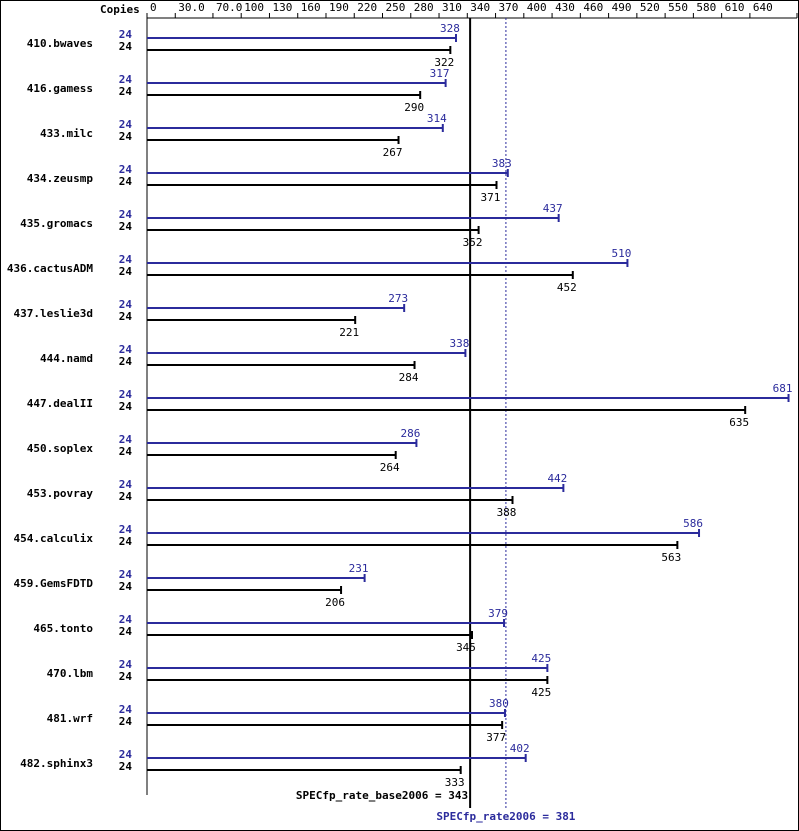 This screenshot has height=831, width=799. What do you see at coordinates (567, 287) in the screenshot?
I see `value-label: 452` at bounding box center [567, 287].